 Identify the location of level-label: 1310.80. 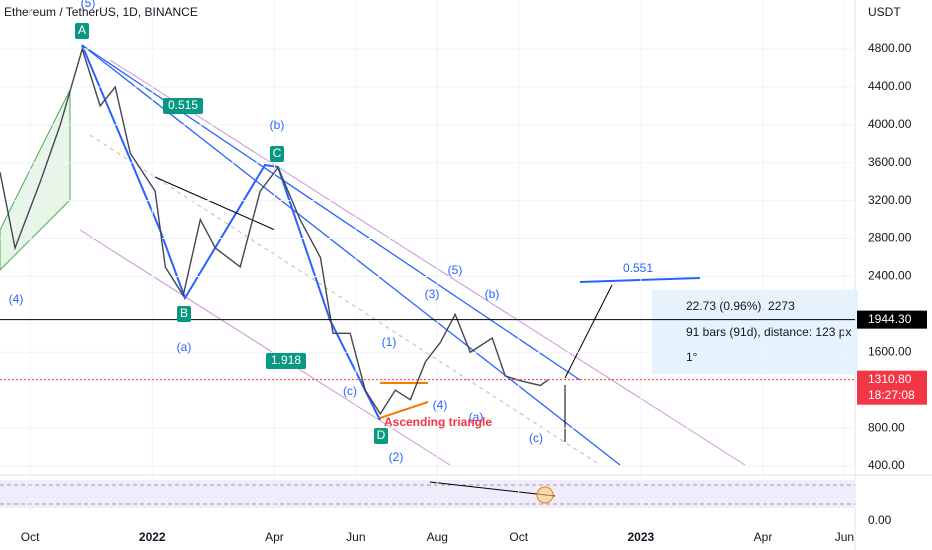
(890, 379).